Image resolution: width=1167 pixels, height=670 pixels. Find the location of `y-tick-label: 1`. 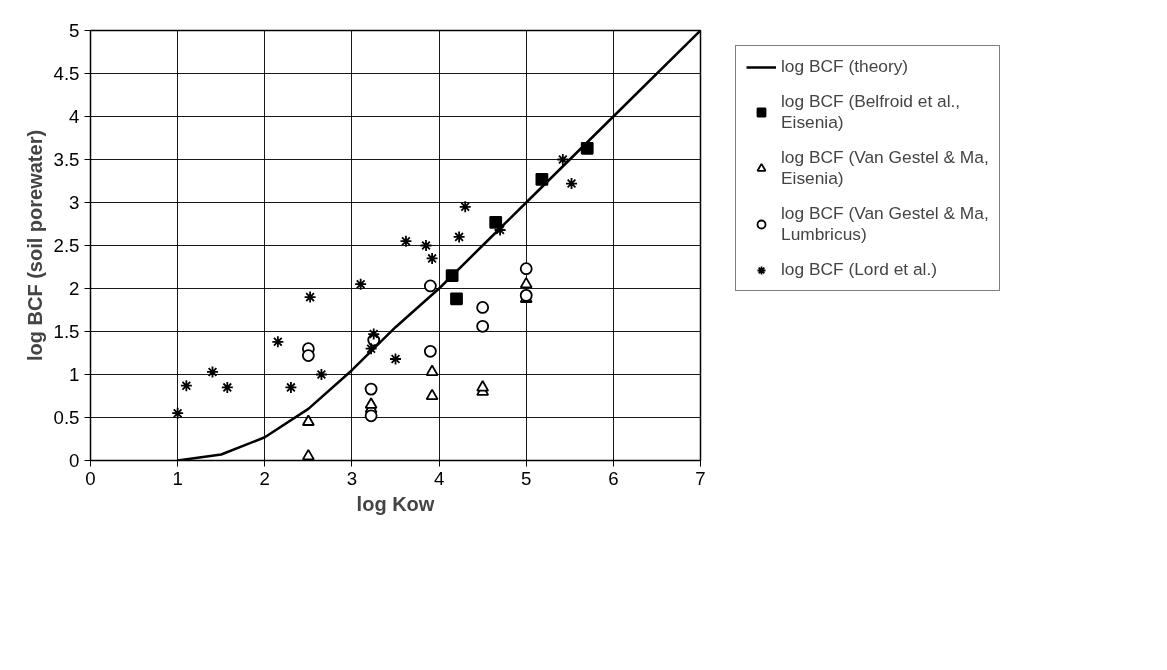

y-tick-label: 1 is located at coordinates (74, 374).